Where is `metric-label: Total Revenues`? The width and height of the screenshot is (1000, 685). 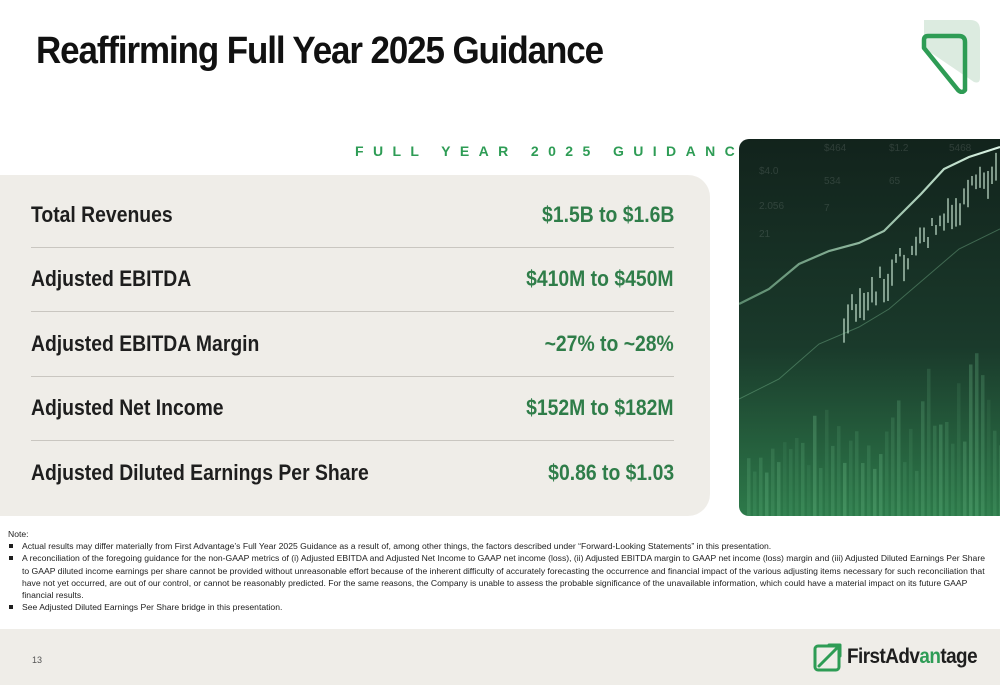
metric-label: Total Revenues is located at coordinates (102, 214).